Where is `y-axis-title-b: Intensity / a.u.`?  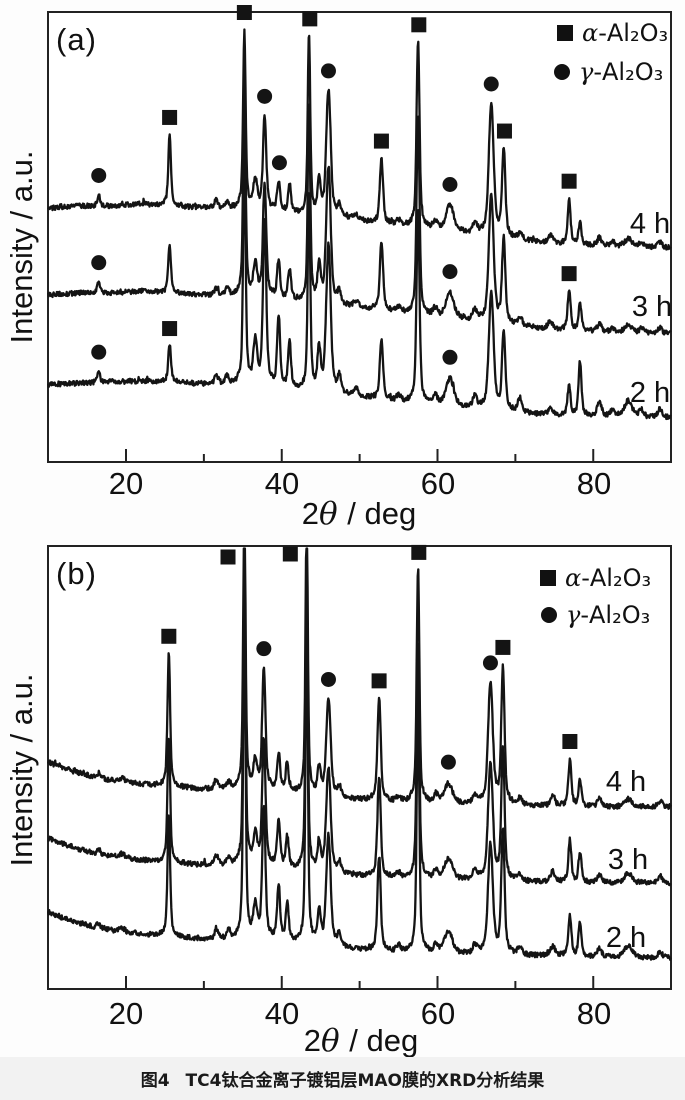 y-axis-title-b: Intensity / a.u. is located at coordinates (21, 770).